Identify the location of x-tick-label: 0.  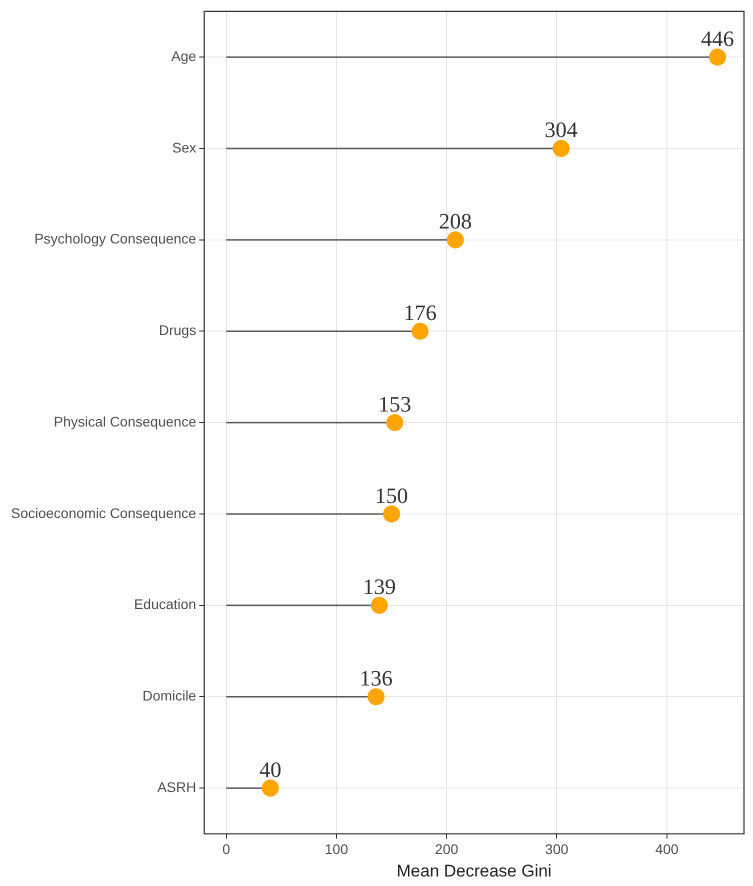
(226, 849).